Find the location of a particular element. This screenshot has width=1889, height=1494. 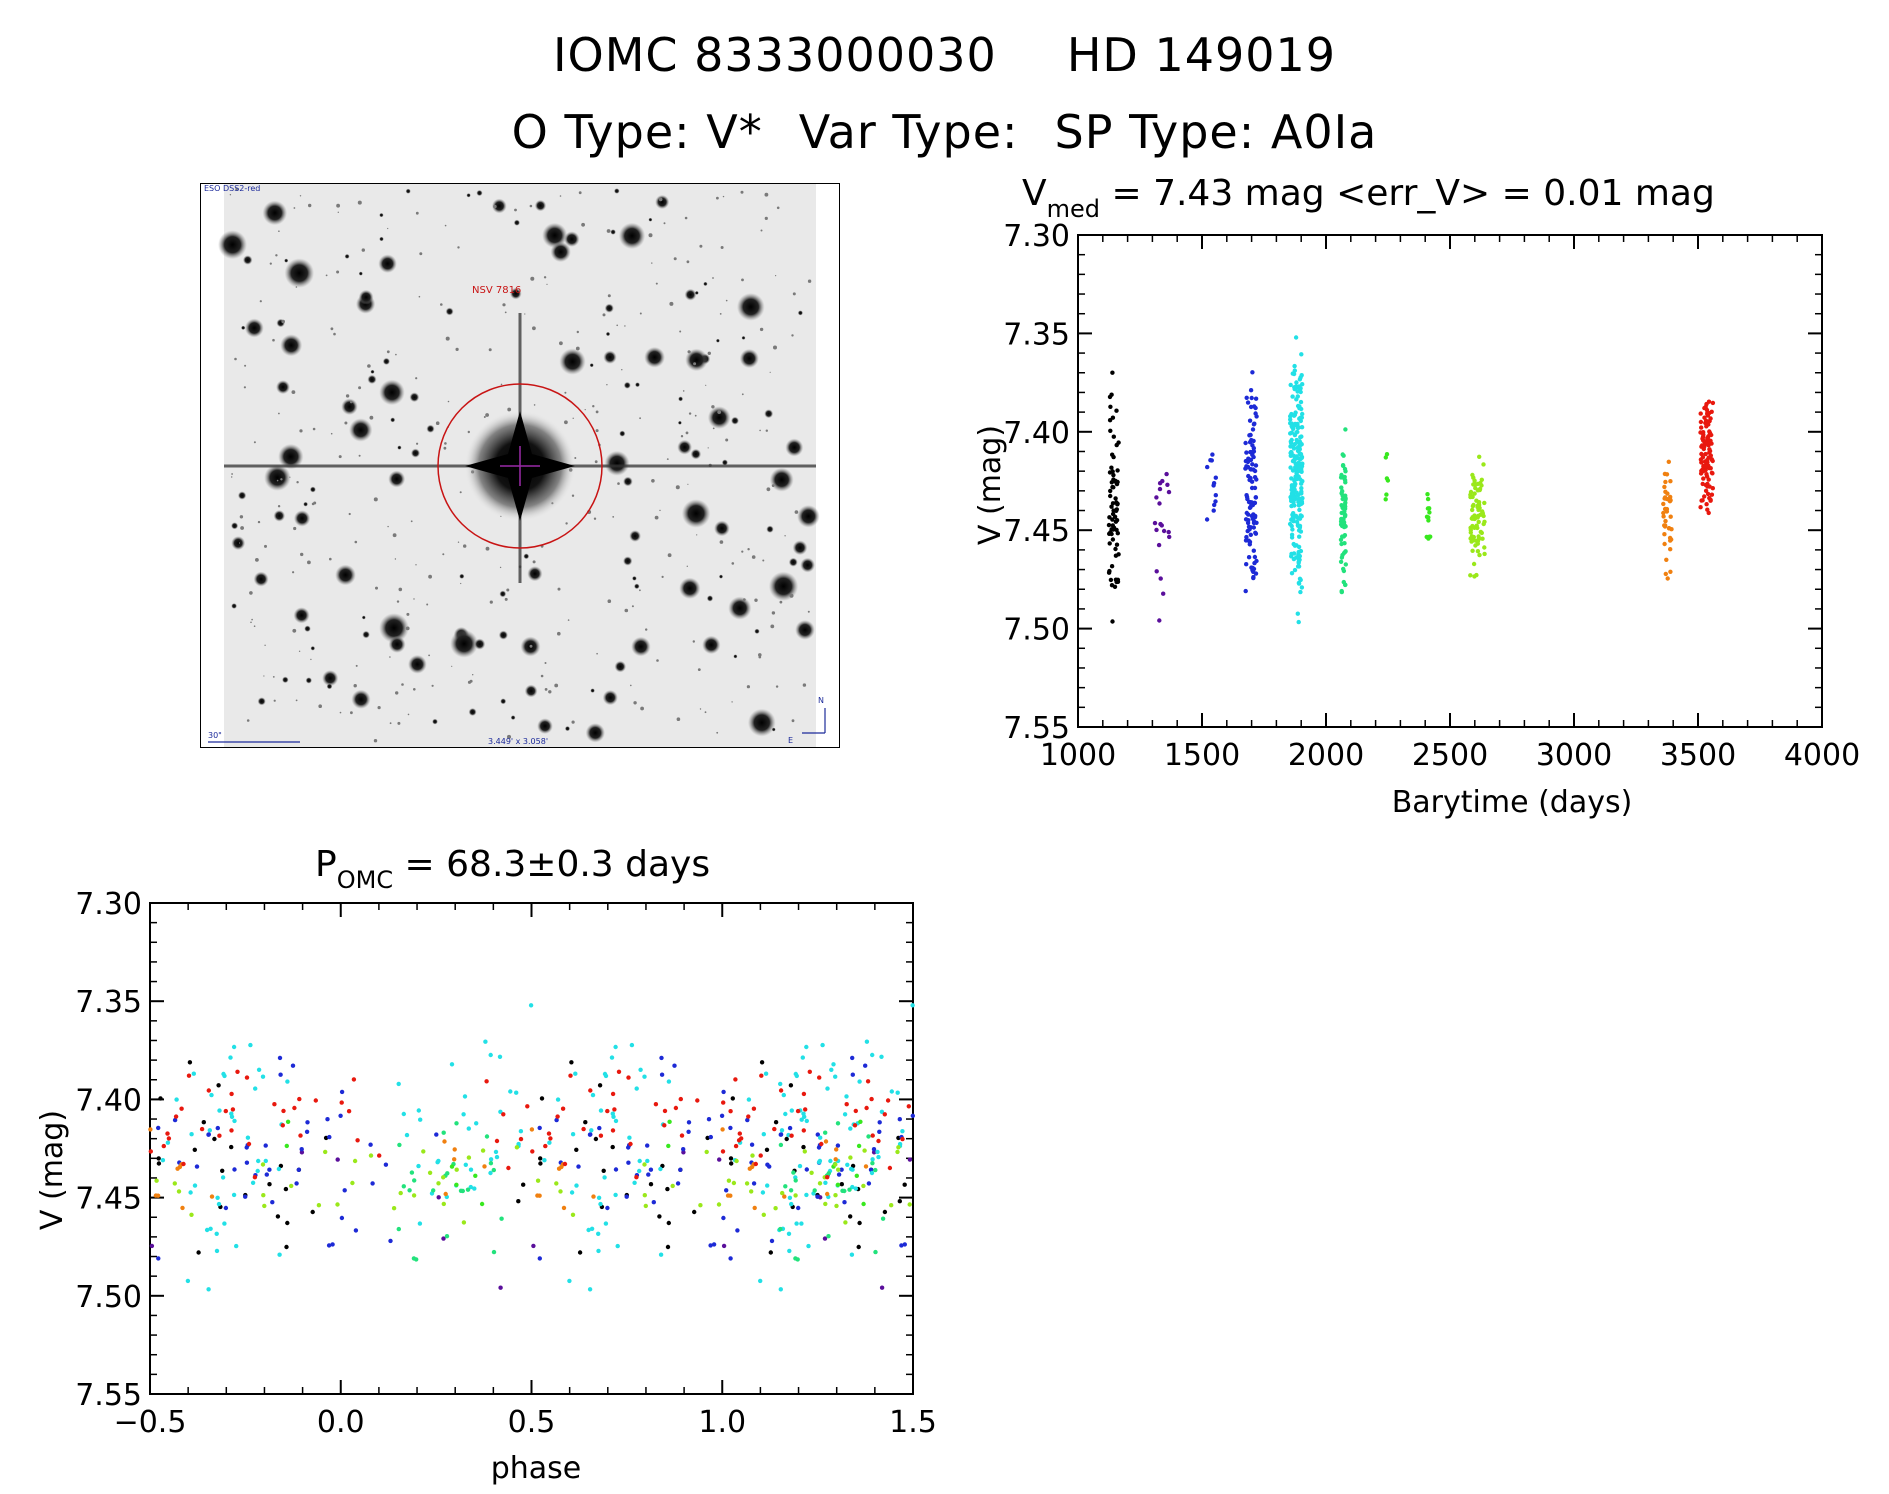

scale-label: 30" is located at coordinates (215, 735).